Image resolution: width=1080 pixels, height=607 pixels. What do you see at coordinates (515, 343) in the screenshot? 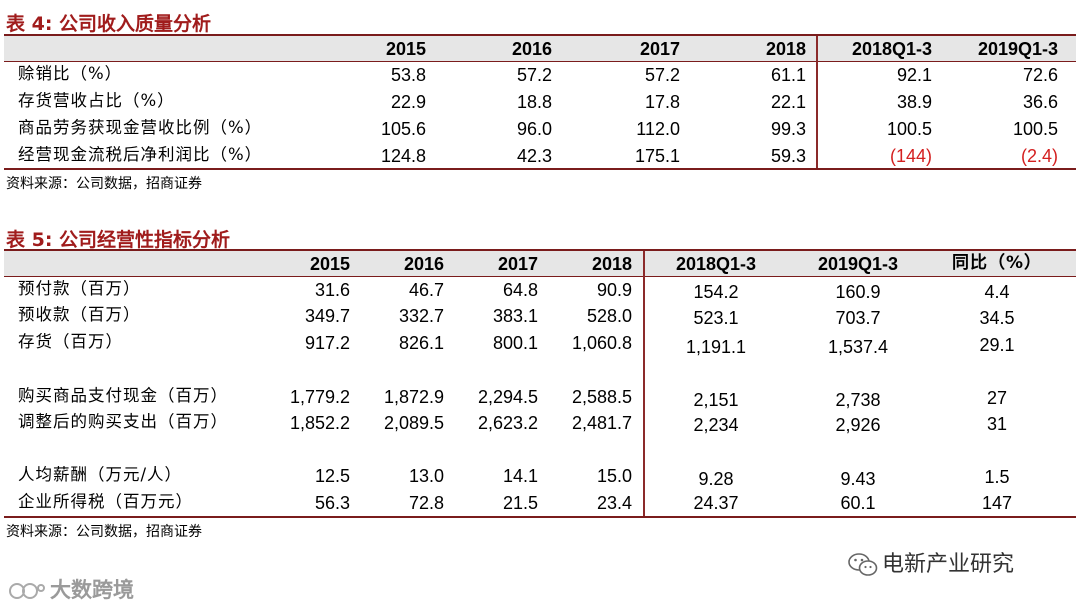
I see `table5-cell: 800.1` at bounding box center [515, 343].